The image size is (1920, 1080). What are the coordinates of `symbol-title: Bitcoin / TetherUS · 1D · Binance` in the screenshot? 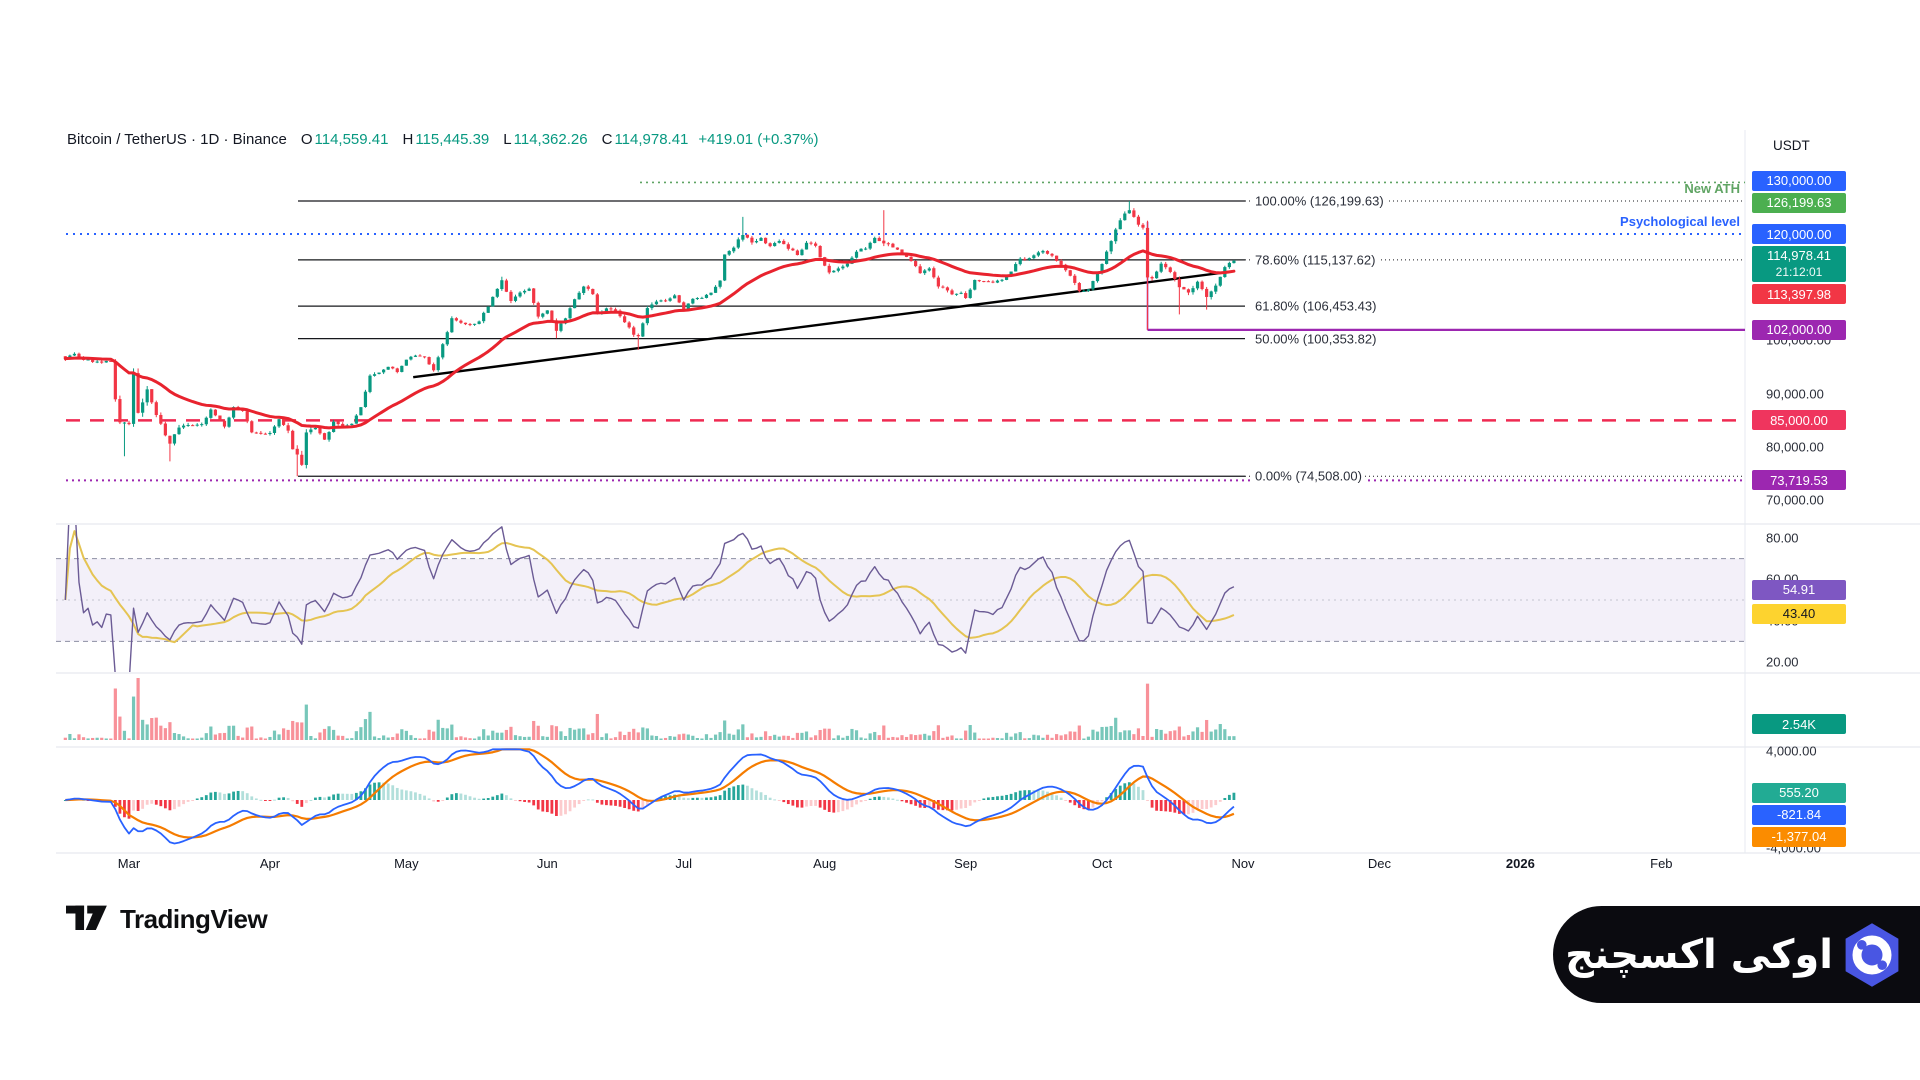 It's located at (177, 139).